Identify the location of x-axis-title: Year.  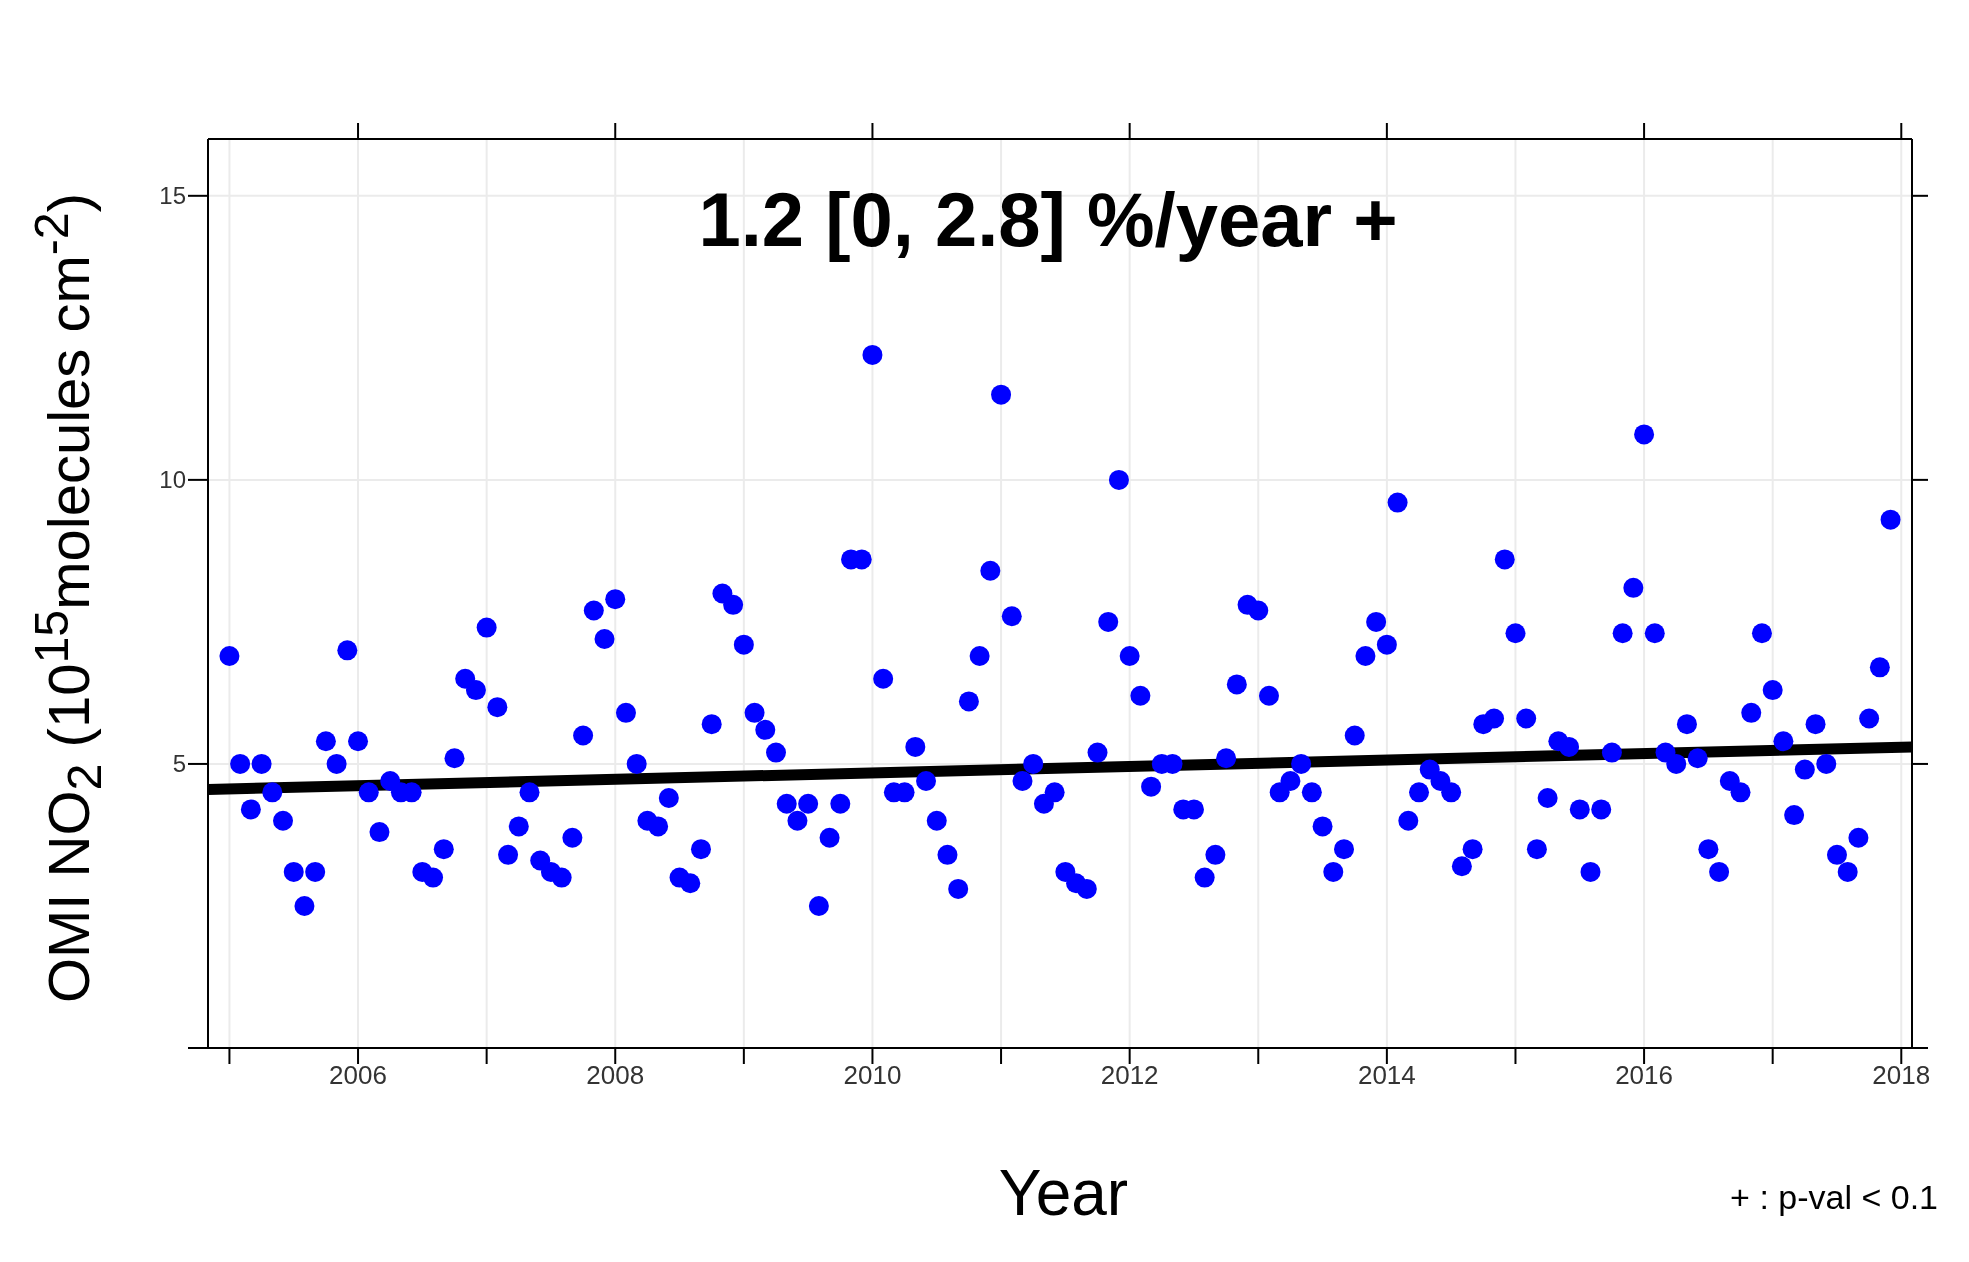
(1063, 1193).